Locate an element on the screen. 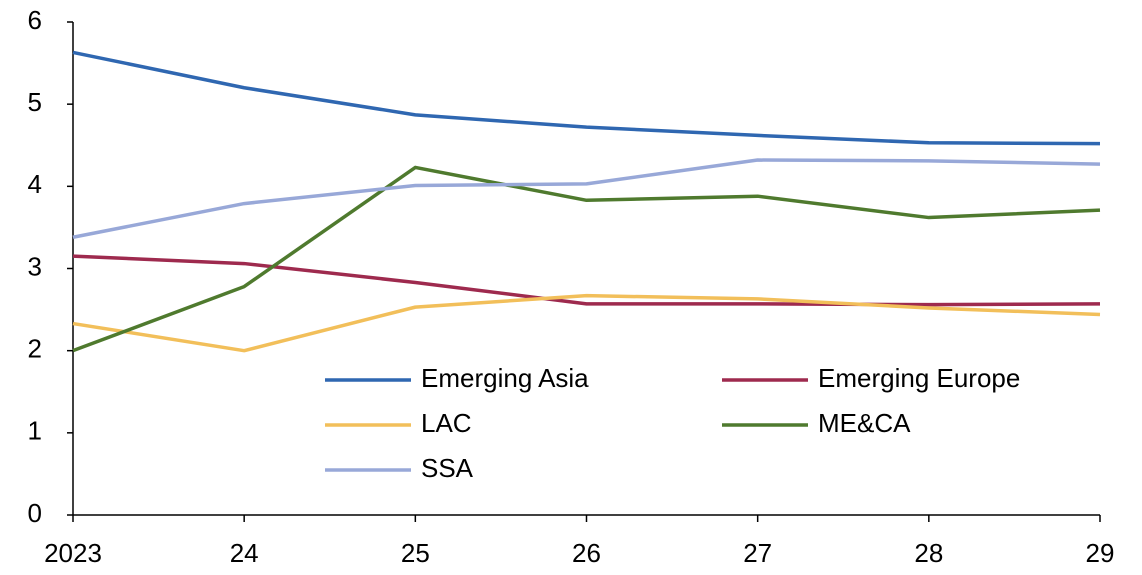 This screenshot has height=575, width=1142. legend-label: Emerging Europe is located at coordinates (919, 378).